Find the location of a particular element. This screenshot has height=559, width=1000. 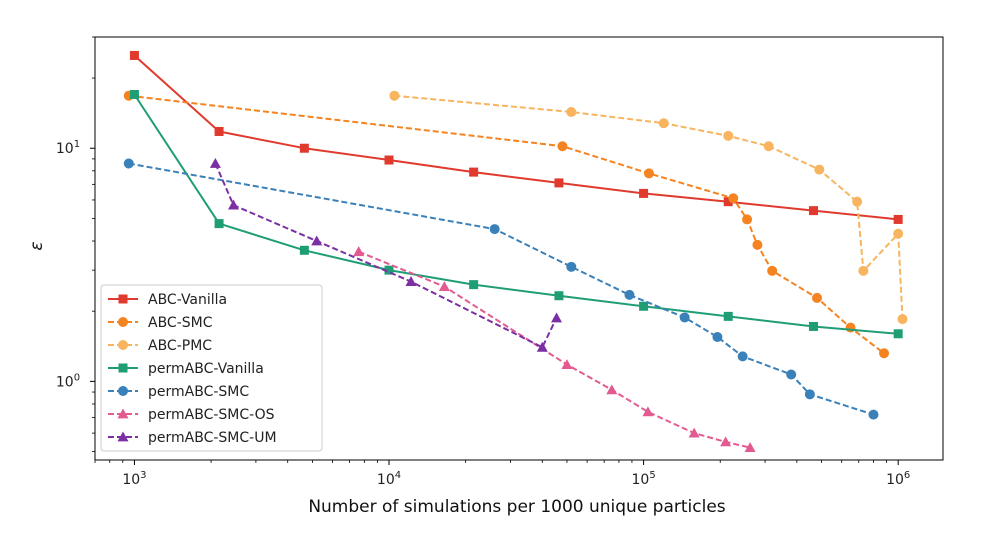

legend-label: permABC-SMC-OS is located at coordinates (211, 415).